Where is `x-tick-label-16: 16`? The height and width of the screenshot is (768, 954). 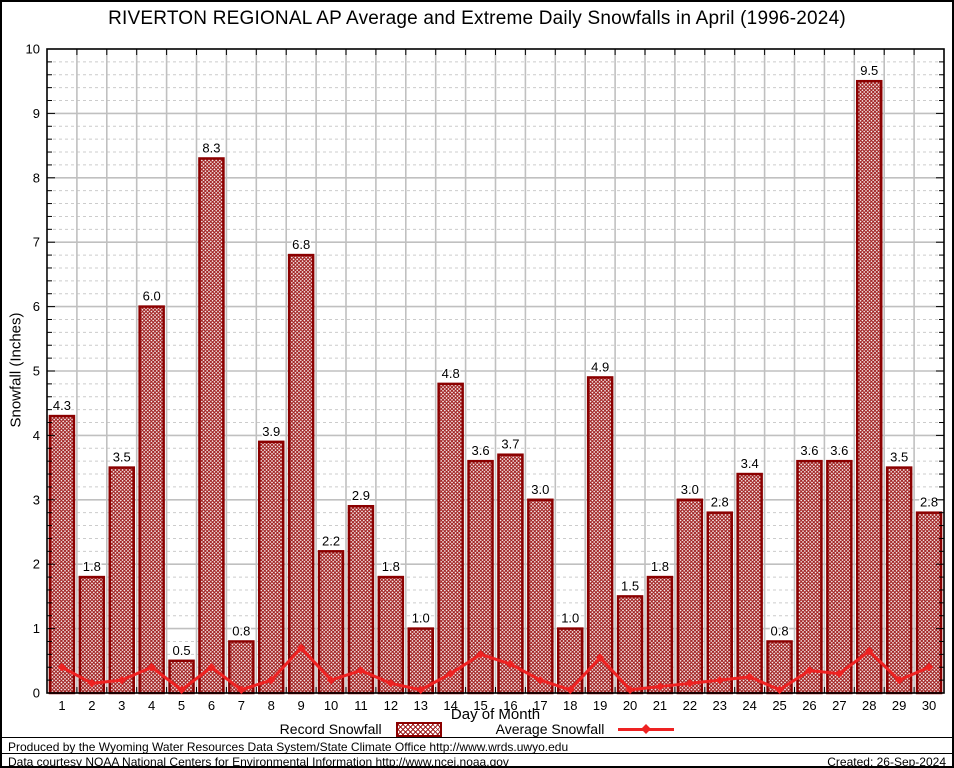 x-tick-label-16: 16 is located at coordinates (510, 705).